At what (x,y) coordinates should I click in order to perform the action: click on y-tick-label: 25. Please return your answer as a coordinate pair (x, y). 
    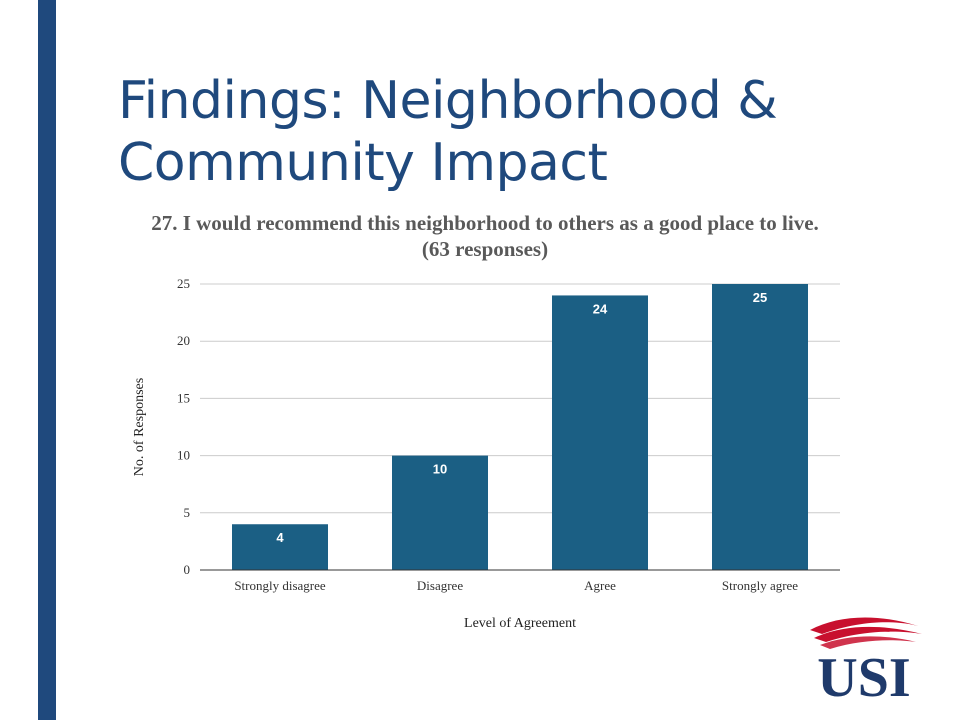
    Looking at the image, I should click on (183, 283).